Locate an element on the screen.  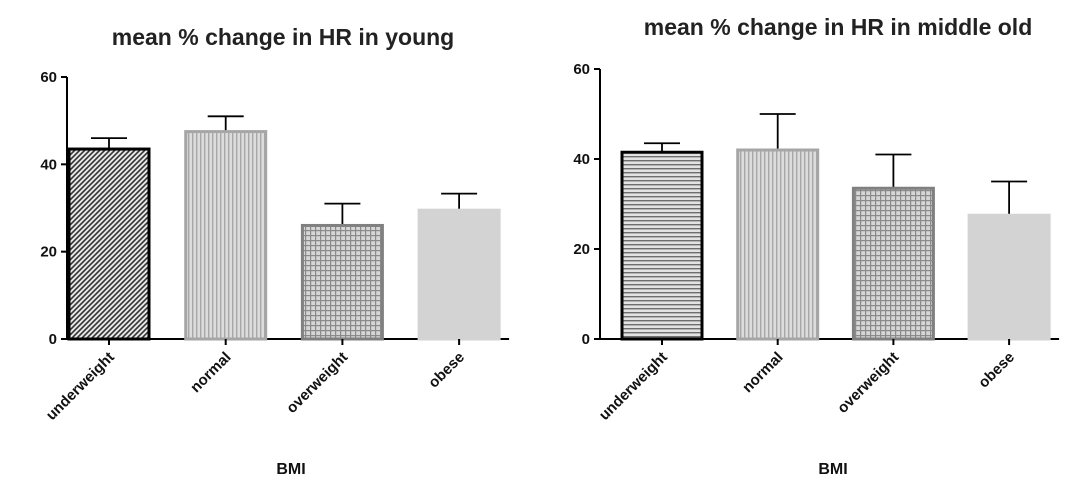
chart-title: mean % change in HR in young is located at coordinates (283, 37).